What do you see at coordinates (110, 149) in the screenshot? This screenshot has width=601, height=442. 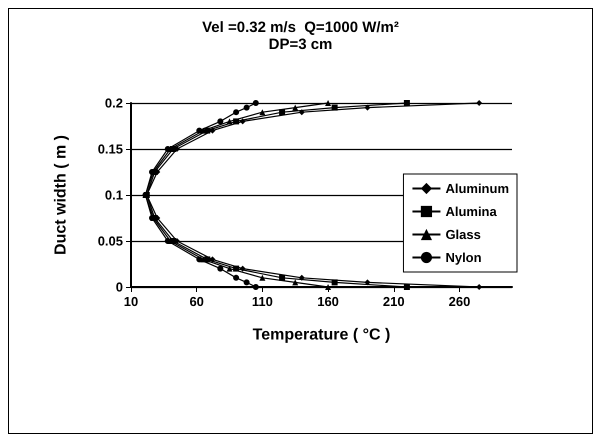 I see `y-tick-label: 0.15` at bounding box center [110, 149].